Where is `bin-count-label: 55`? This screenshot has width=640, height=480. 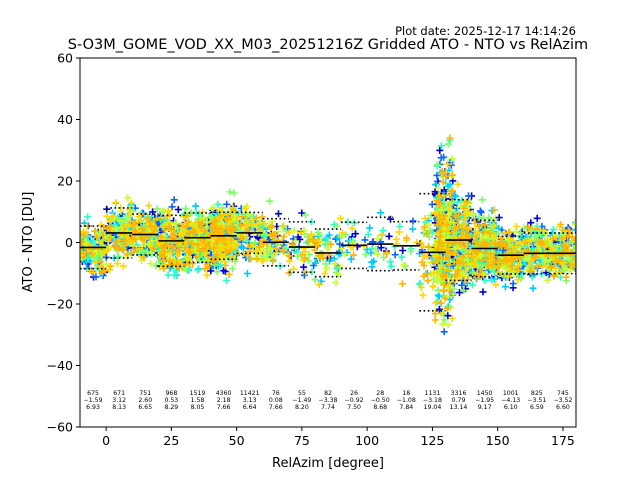 bin-count-label: 55 is located at coordinates (302, 393).